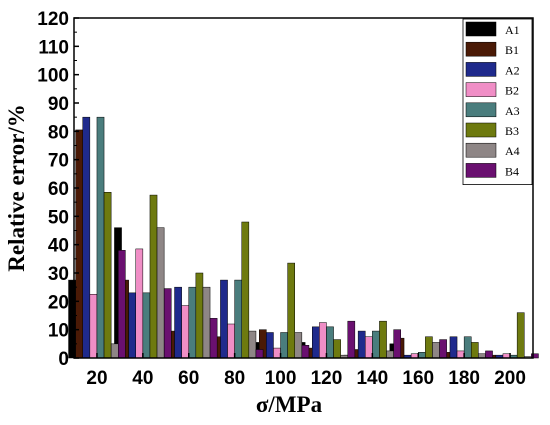  I want to click on y-axis-ticks: 0 10 20 30 40 50 60 70 80 90 100 110 120, so click(58, 189).